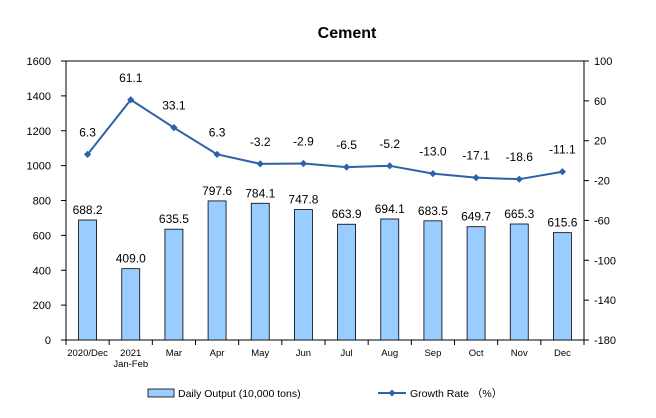  What do you see at coordinates (42, 202) in the screenshot?
I see `y-left-tick-label: 800` at bounding box center [42, 202].